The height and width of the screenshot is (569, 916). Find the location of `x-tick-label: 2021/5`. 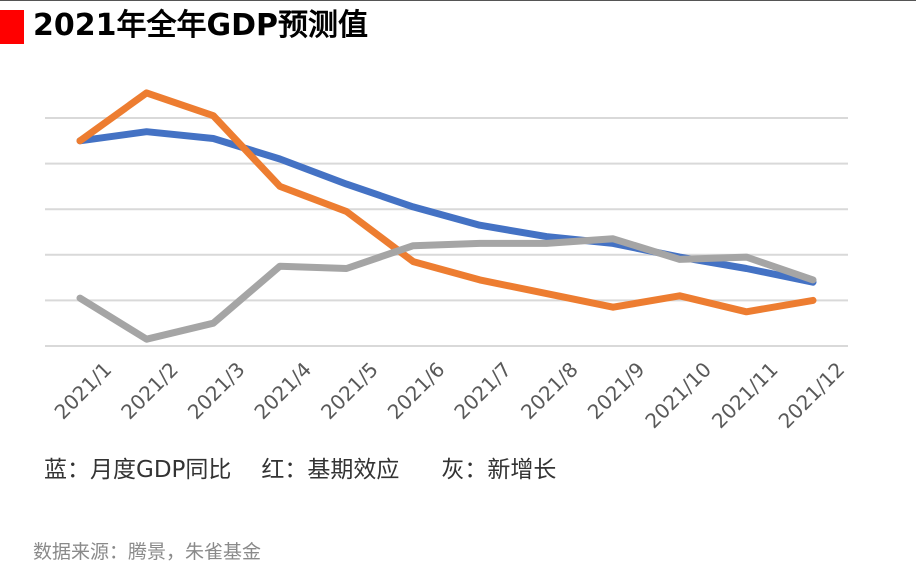

x-tick-label: 2021/5 is located at coordinates (349, 390).